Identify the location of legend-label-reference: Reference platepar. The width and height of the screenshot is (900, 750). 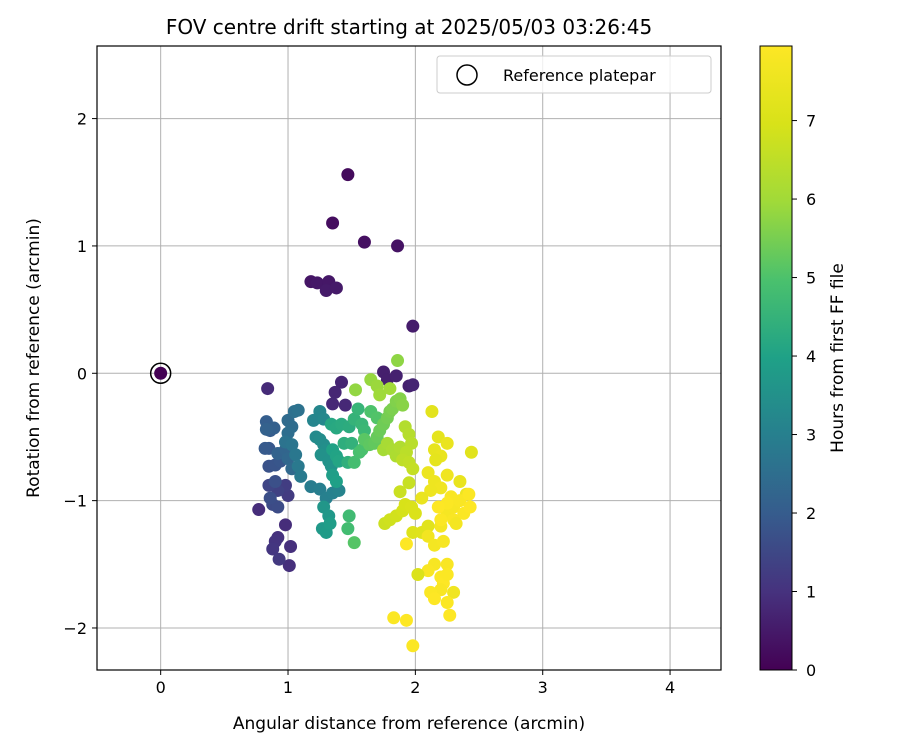
(579, 75).